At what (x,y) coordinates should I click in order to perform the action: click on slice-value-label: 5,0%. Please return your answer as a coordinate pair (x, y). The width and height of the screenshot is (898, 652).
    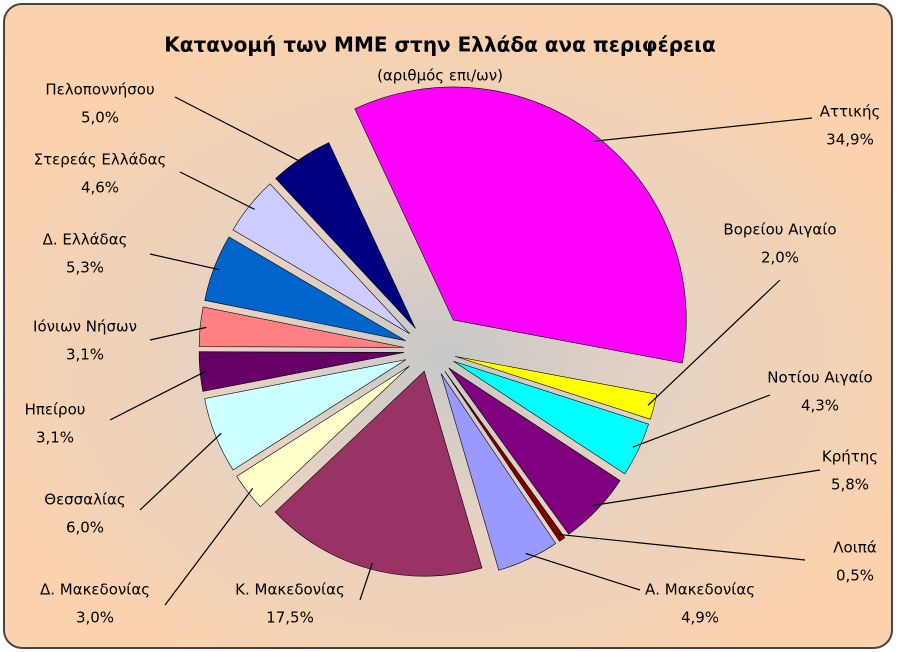
    Looking at the image, I should click on (100, 118).